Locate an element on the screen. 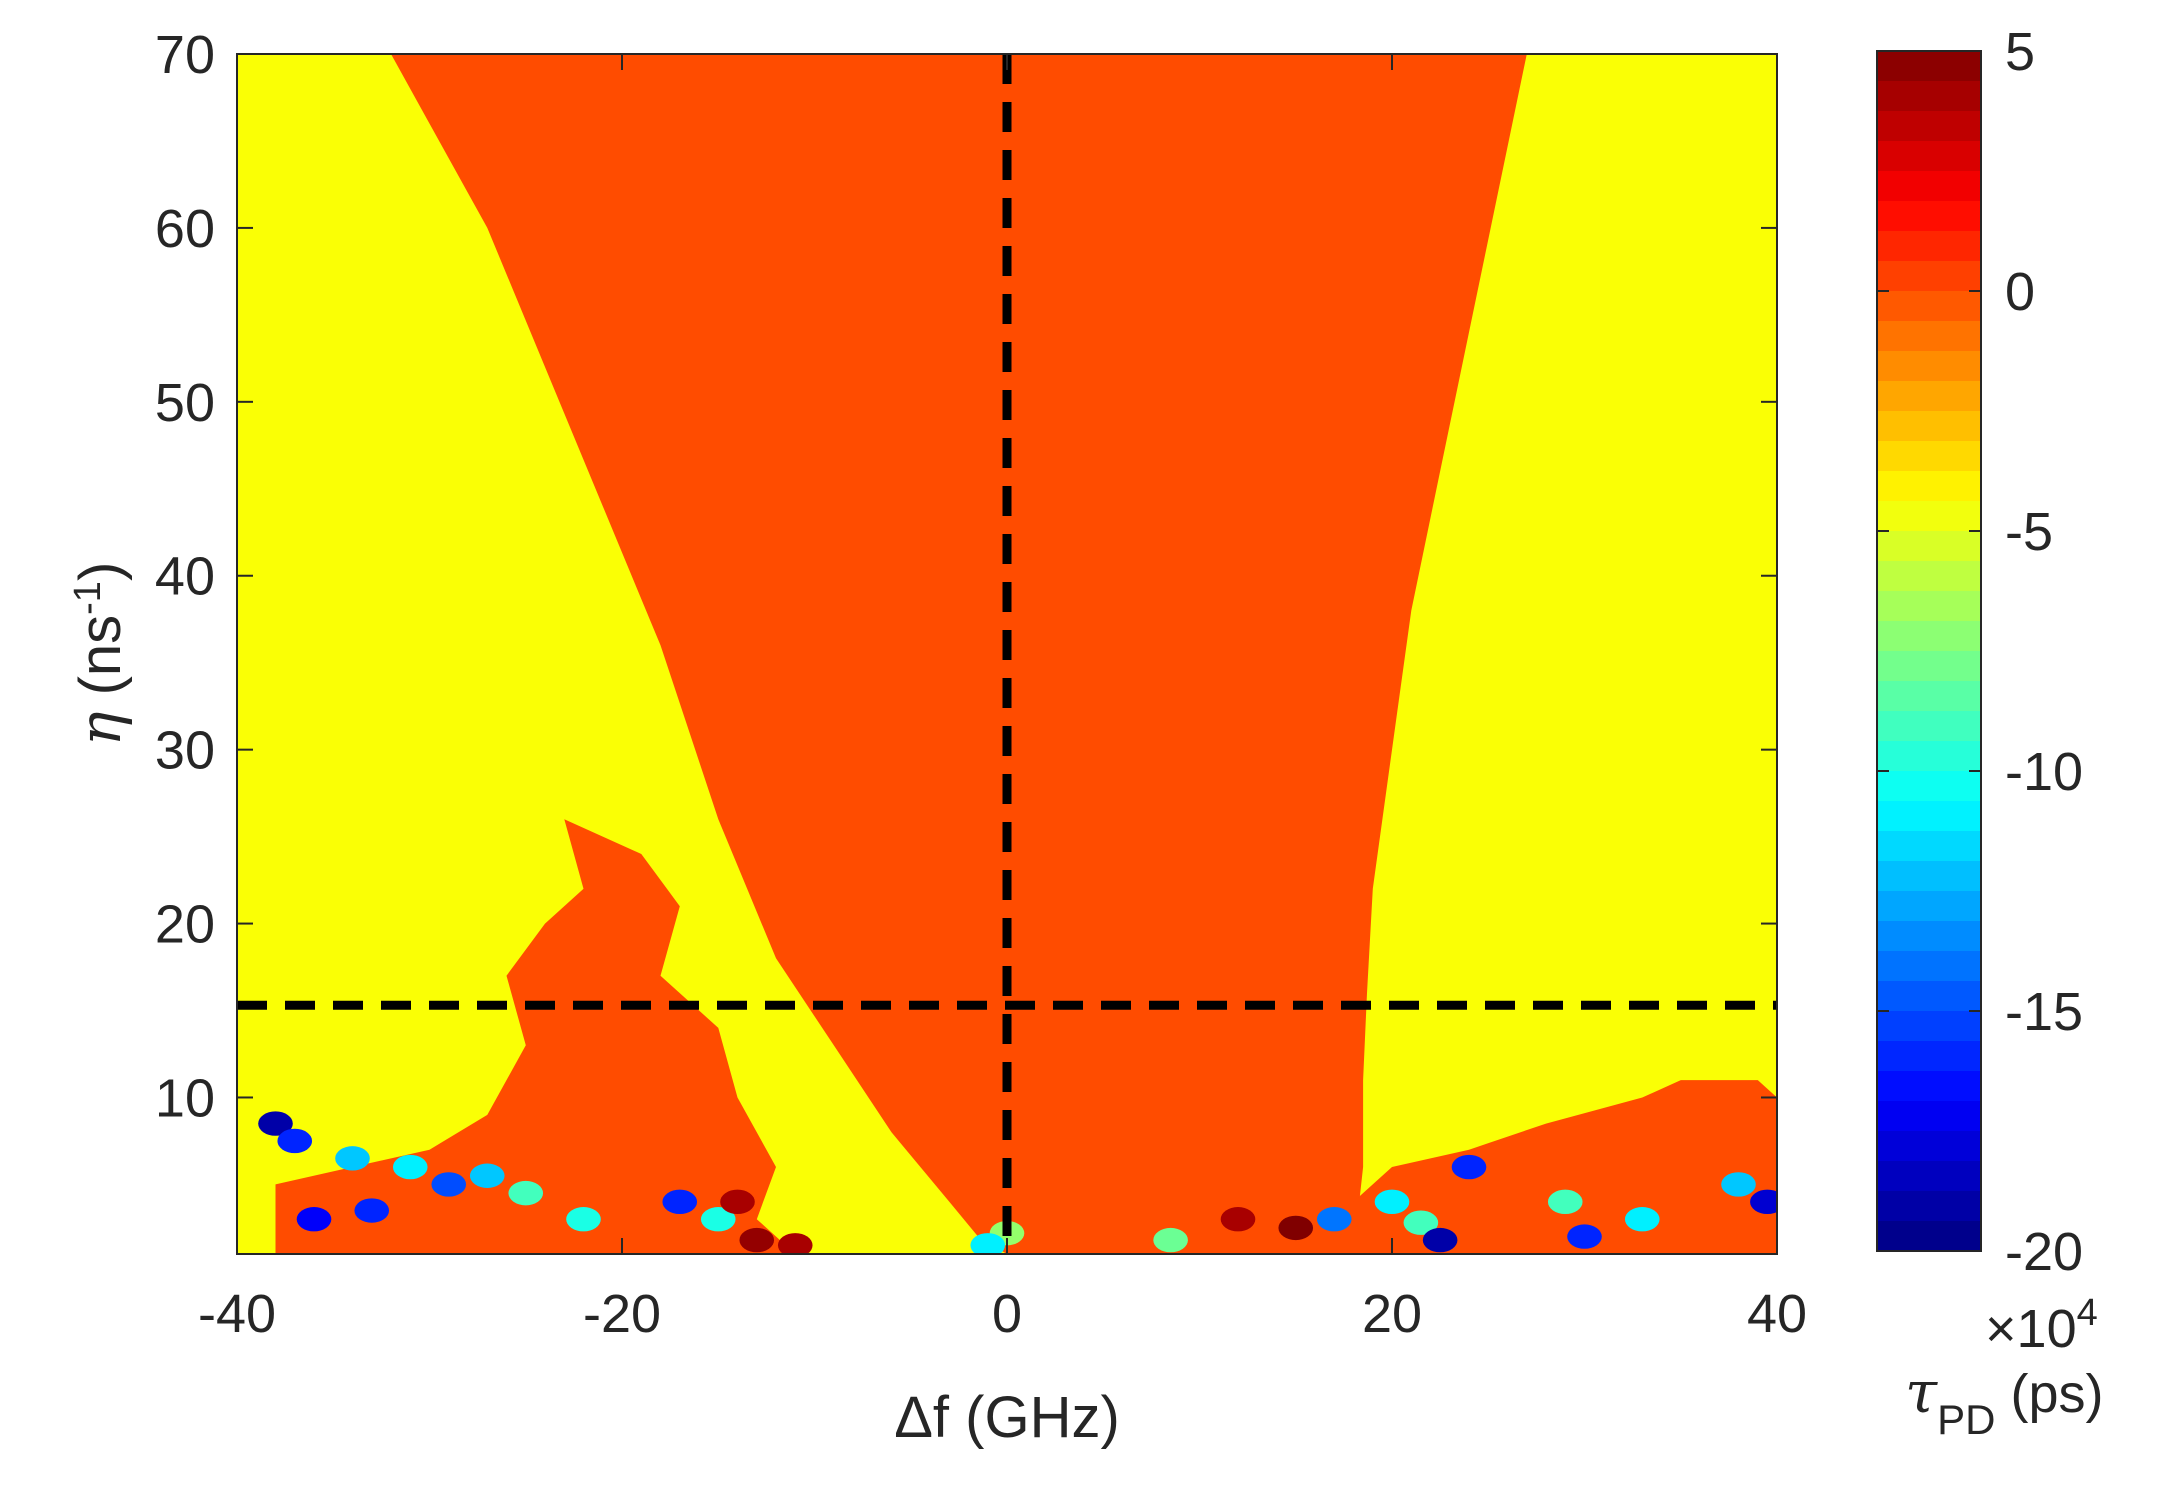 This screenshot has height=1496, width=2157. y-tick-label: 60 is located at coordinates (185, 229).